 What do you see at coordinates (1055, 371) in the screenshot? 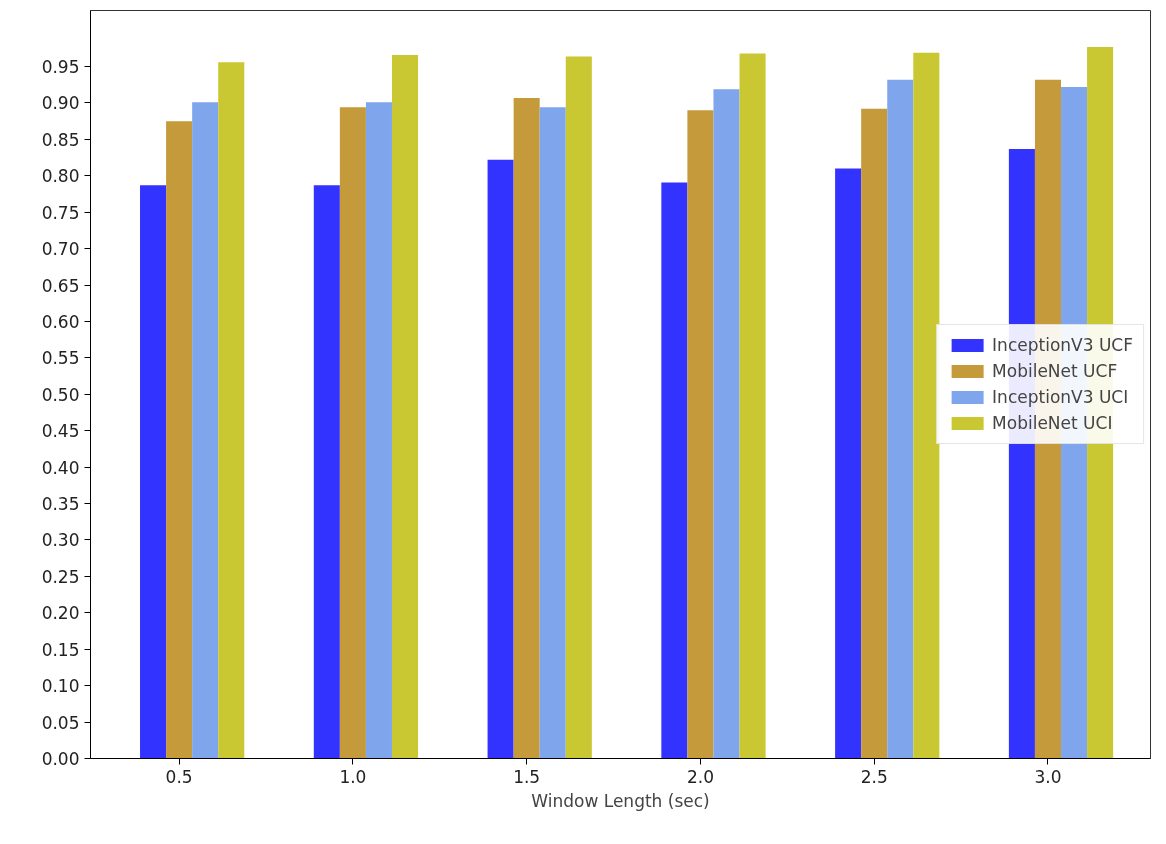
I see `legend-label: MobileNet UCF` at bounding box center [1055, 371].